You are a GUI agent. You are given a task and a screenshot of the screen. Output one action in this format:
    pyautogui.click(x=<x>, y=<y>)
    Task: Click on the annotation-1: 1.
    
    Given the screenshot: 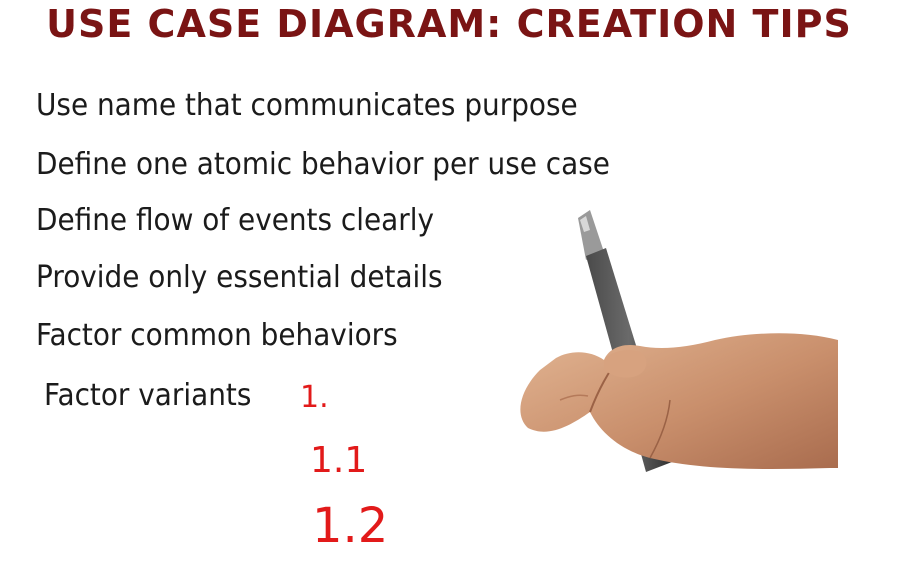 What is the action you would take?
    pyautogui.click(x=314, y=397)
    